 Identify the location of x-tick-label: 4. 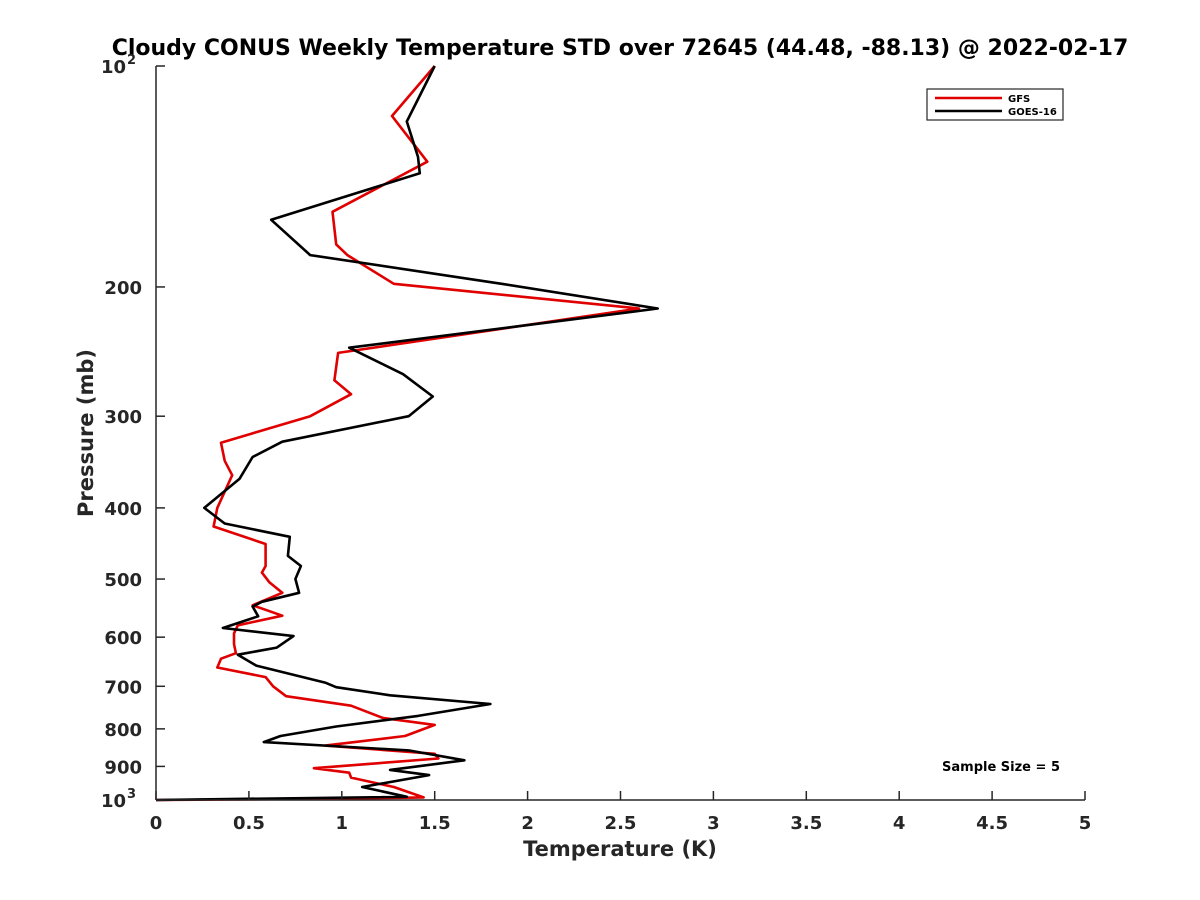
(899, 823).